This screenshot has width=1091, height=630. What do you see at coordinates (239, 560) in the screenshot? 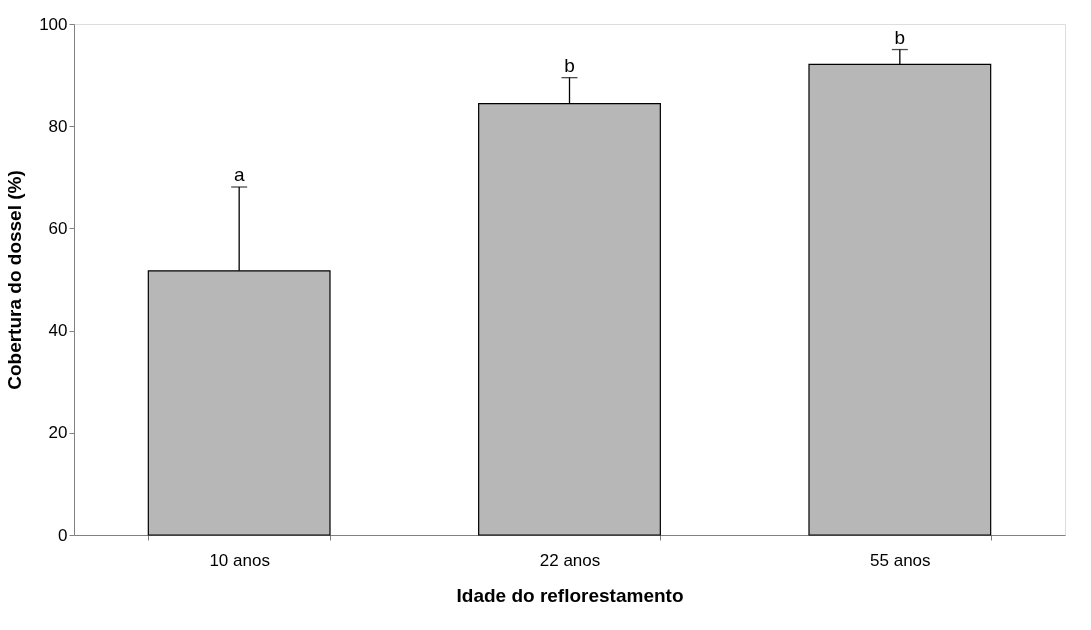
I see `x-tick-label: 10 anos` at bounding box center [239, 560].